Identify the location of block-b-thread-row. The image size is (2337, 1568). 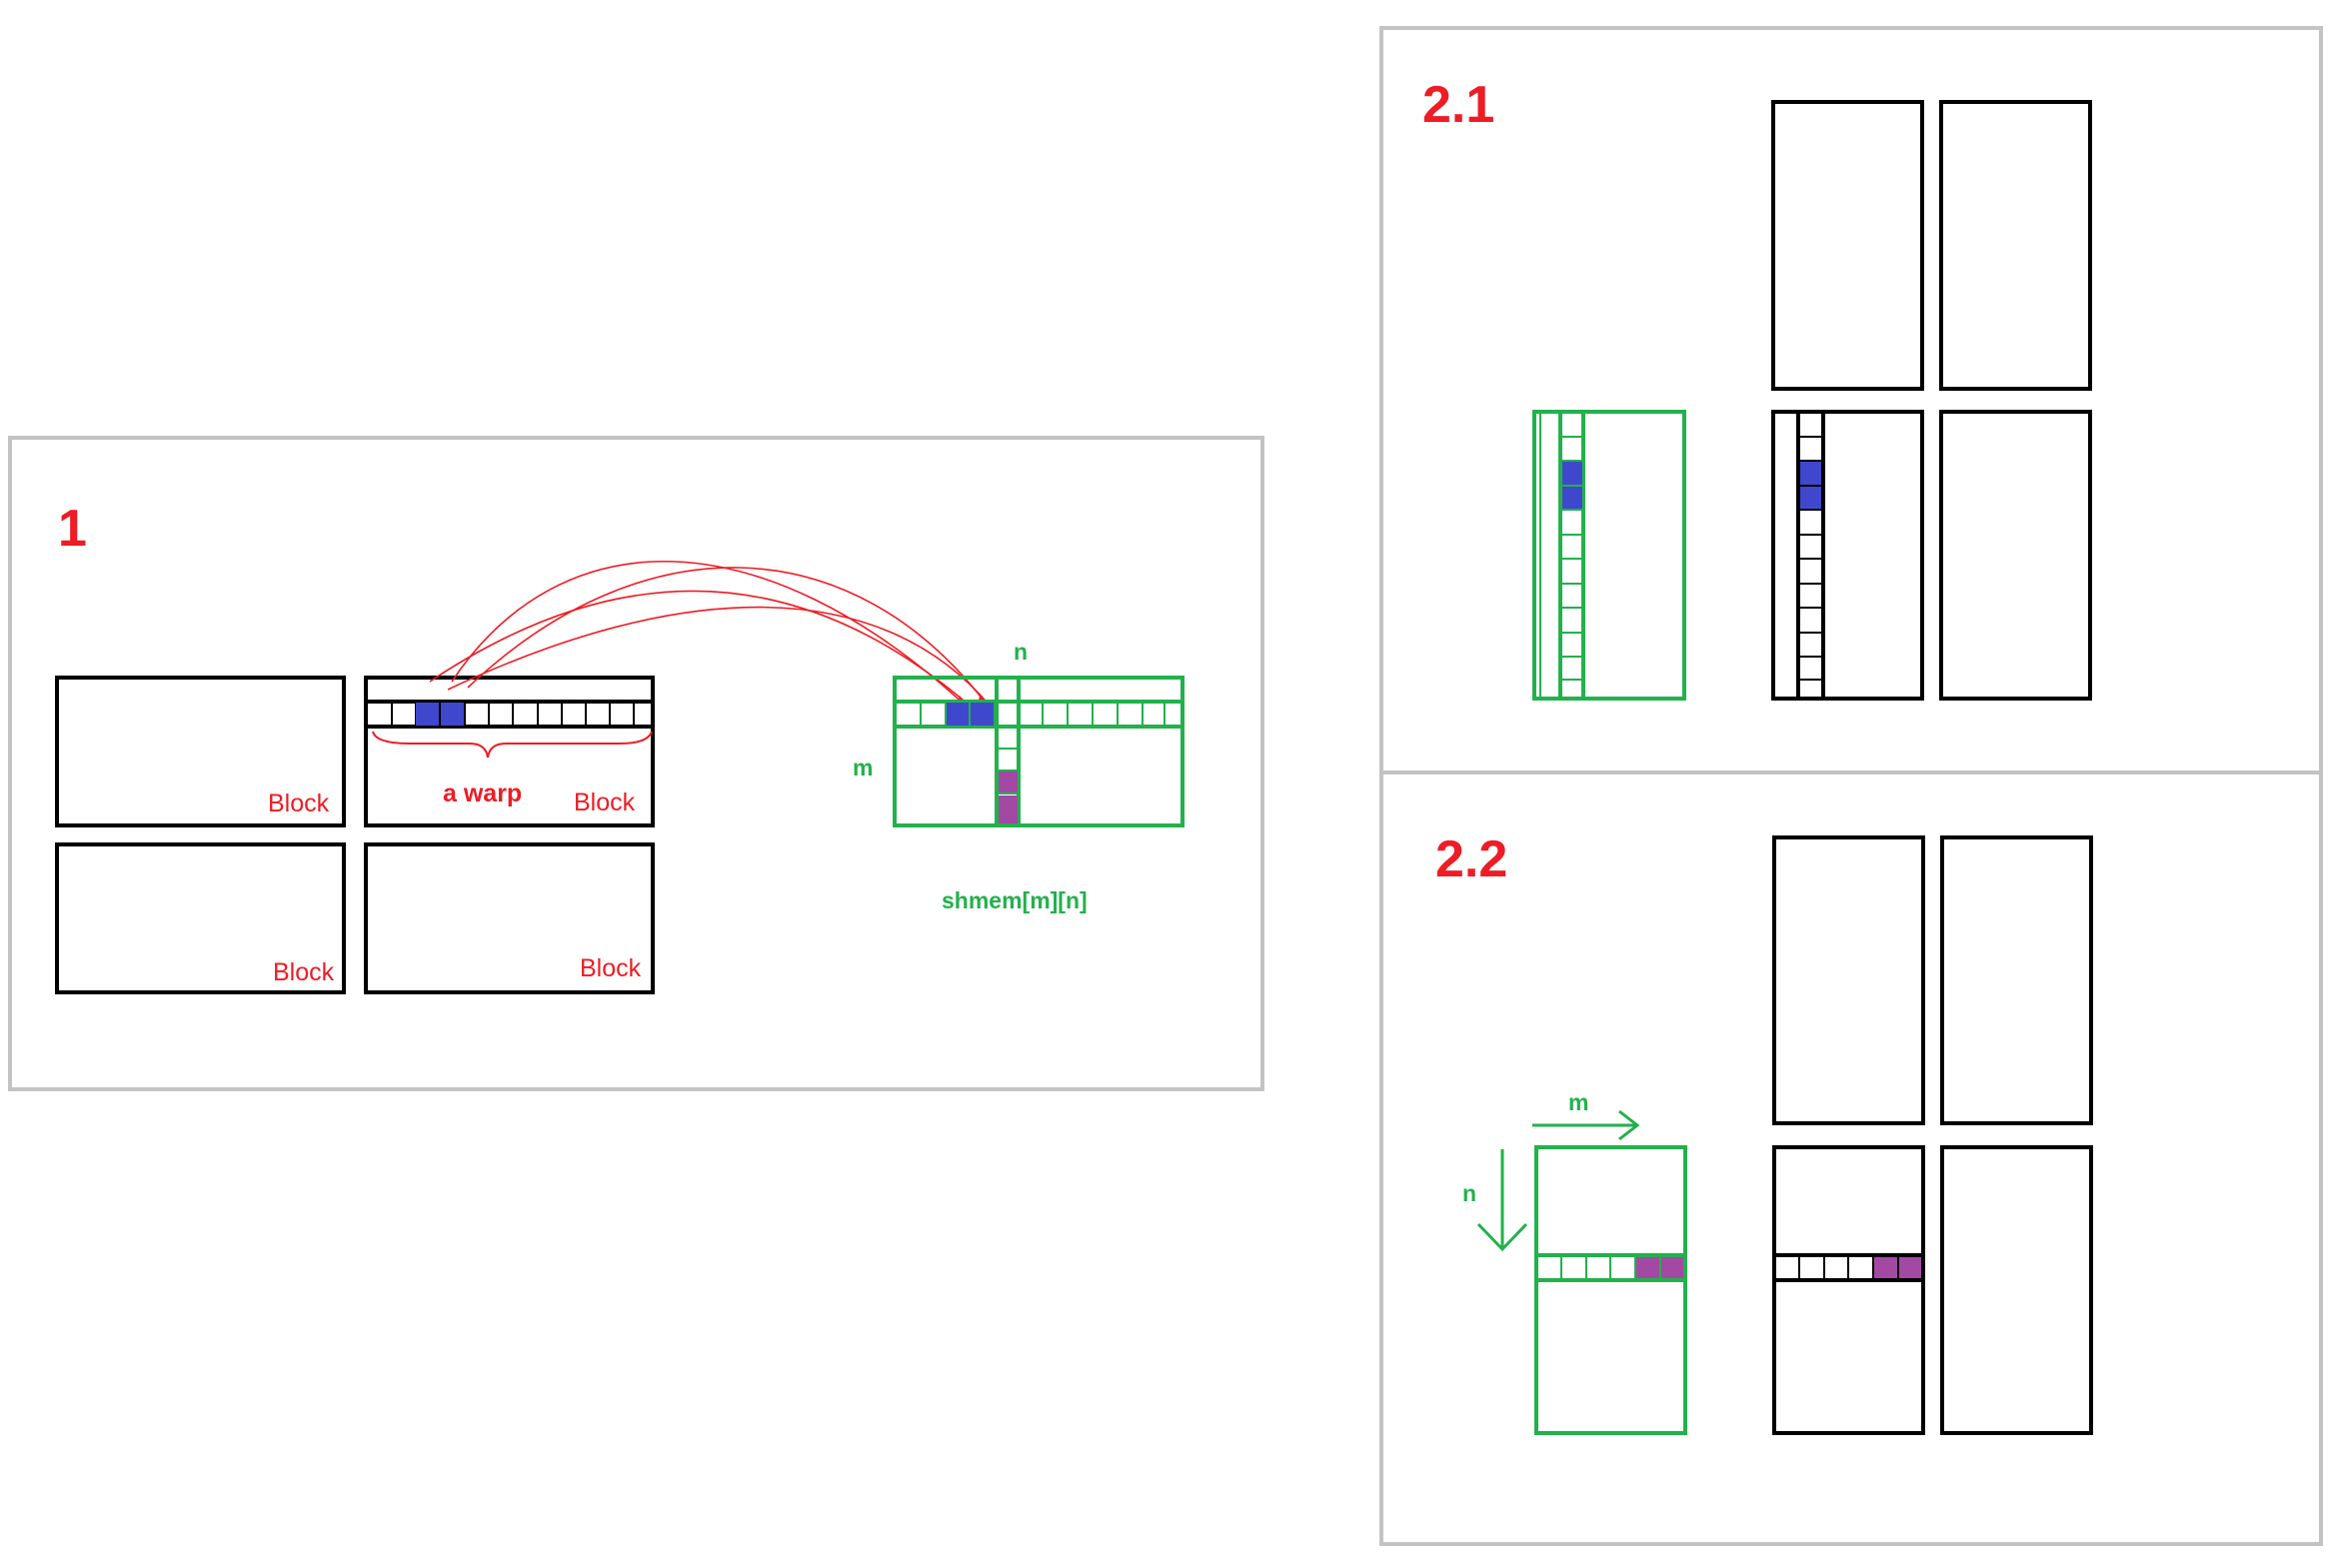
(1848, 1268).